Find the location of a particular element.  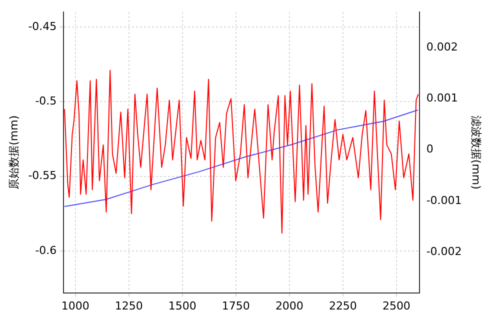

x-tick-label: 1500 is located at coordinates (182, 305).